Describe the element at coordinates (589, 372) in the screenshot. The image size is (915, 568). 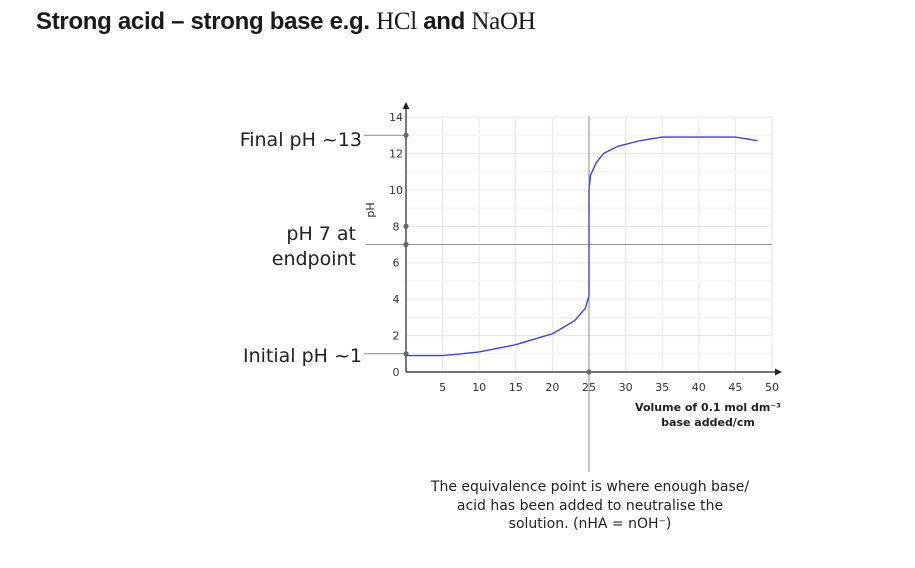
I see `equivalence-marker` at that location.